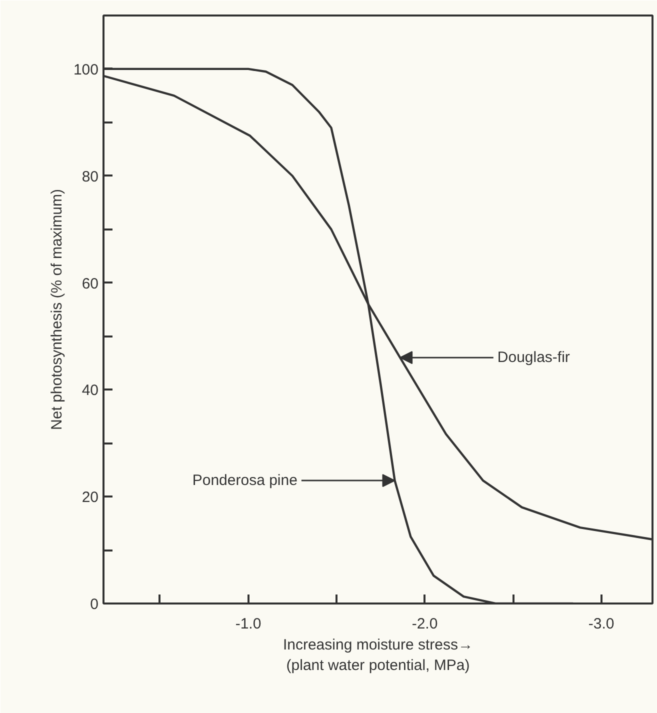  Describe the element at coordinates (86, 69) in the screenshot. I see `y-tick-label: 100` at that location.